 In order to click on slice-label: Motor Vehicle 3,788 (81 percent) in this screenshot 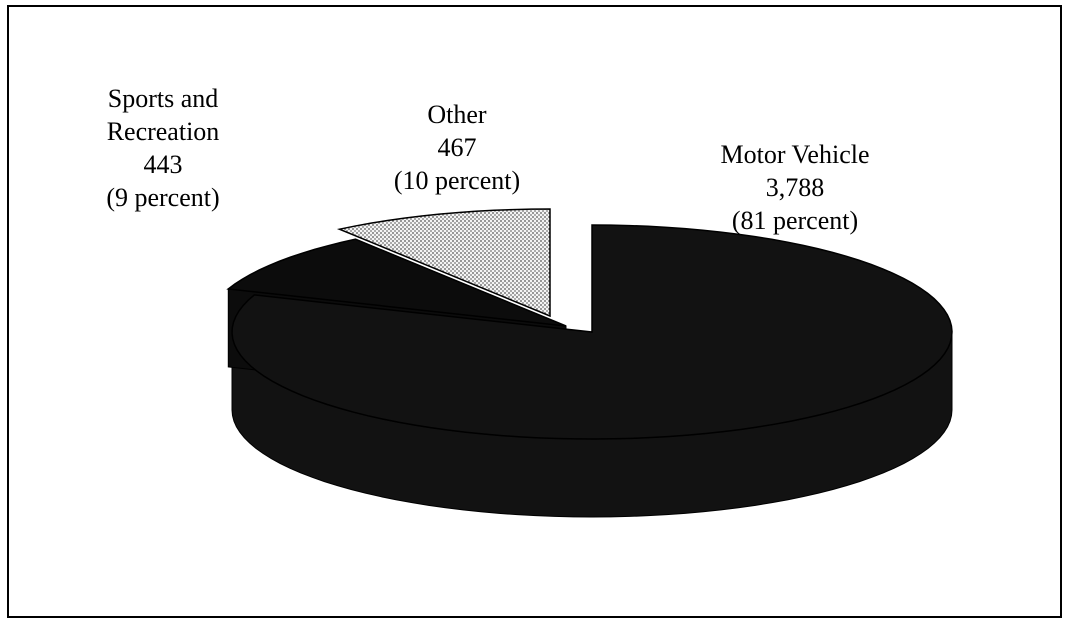, I will do `click(795, 187)`.